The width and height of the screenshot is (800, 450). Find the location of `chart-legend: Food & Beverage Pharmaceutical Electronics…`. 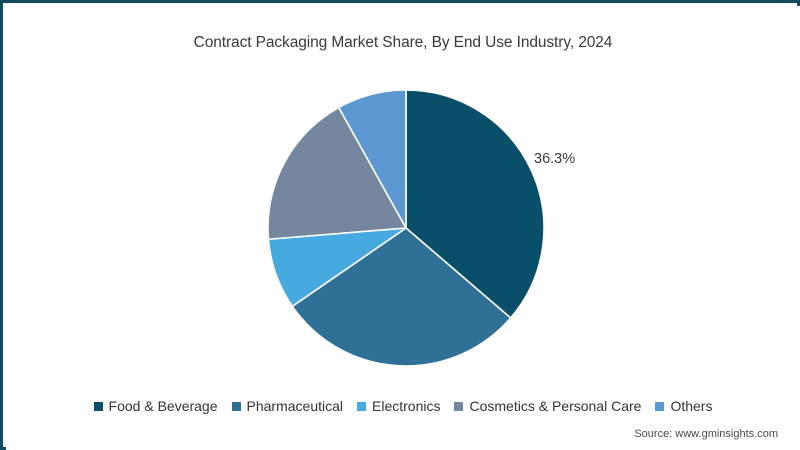

chart-legend: Food & Beverage Pharmaceutical Electronics… is located at coordinates (403, 406).